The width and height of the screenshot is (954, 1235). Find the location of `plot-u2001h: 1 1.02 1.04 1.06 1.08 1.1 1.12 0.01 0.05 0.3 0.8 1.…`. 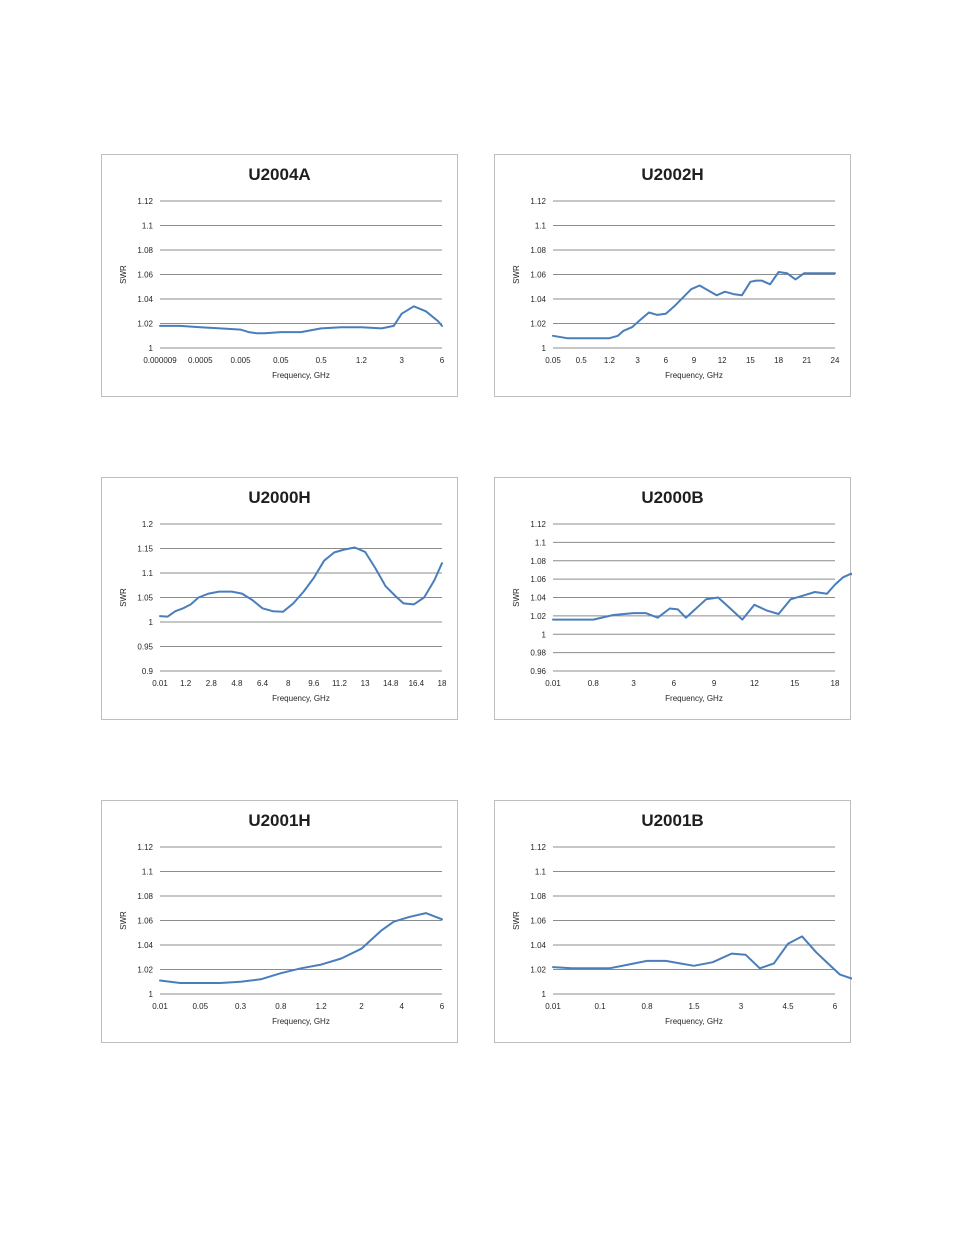

plot-u2001h: 1 1.02 1.04 1.06 1.08 1.1 1.12 0.01 0.05 0.3 0.8 1.… is located at coordinates (282, 934).